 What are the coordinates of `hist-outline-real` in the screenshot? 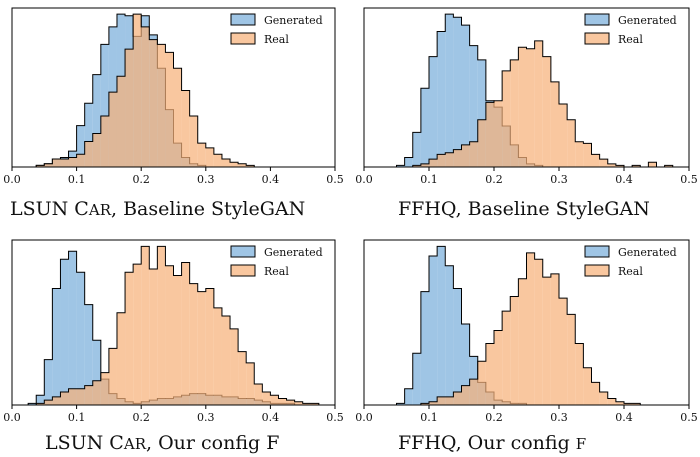 It's located at (534, 329).